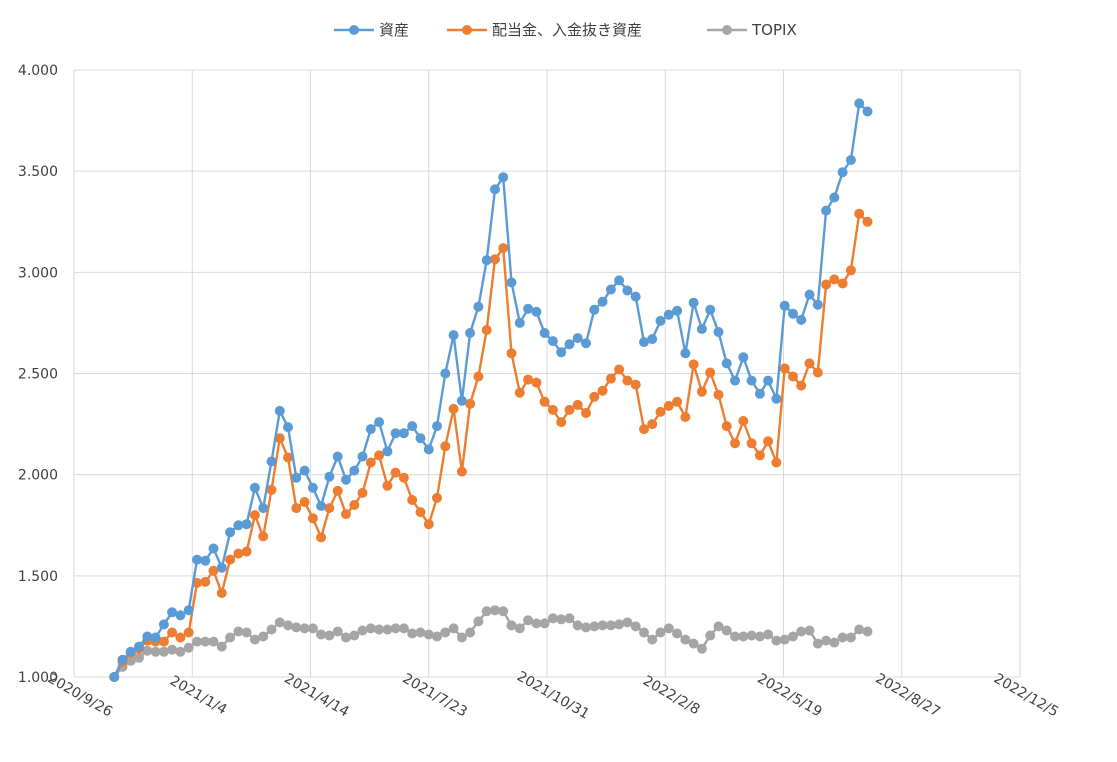  Describe the element at coordinates (354, 30) in the screenshot. I see `legend-marker` at that location.